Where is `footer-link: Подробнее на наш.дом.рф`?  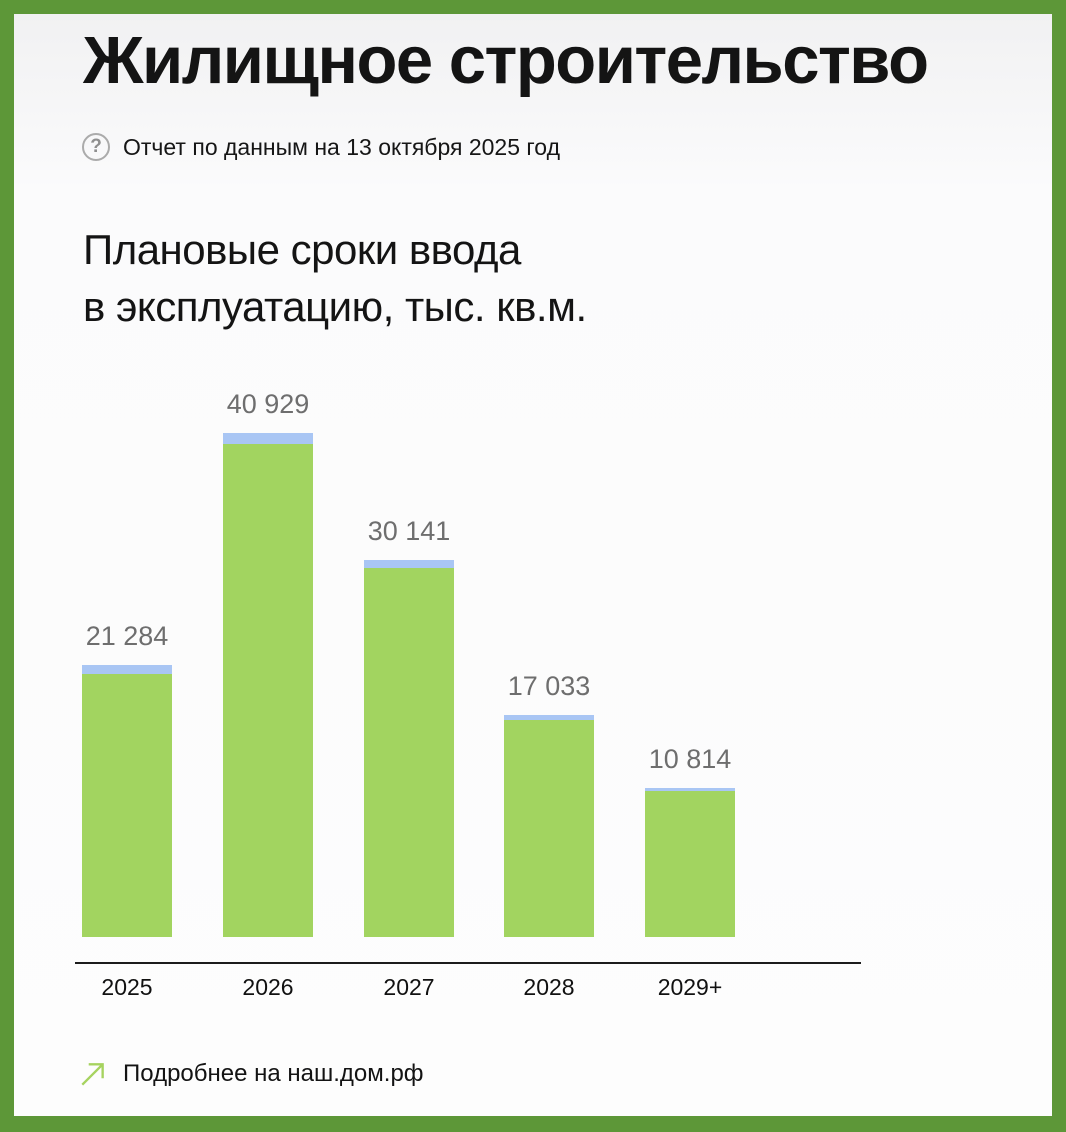
footer-link: Подробнее на наш.дом.рф is located at coordinates (251, 1074).